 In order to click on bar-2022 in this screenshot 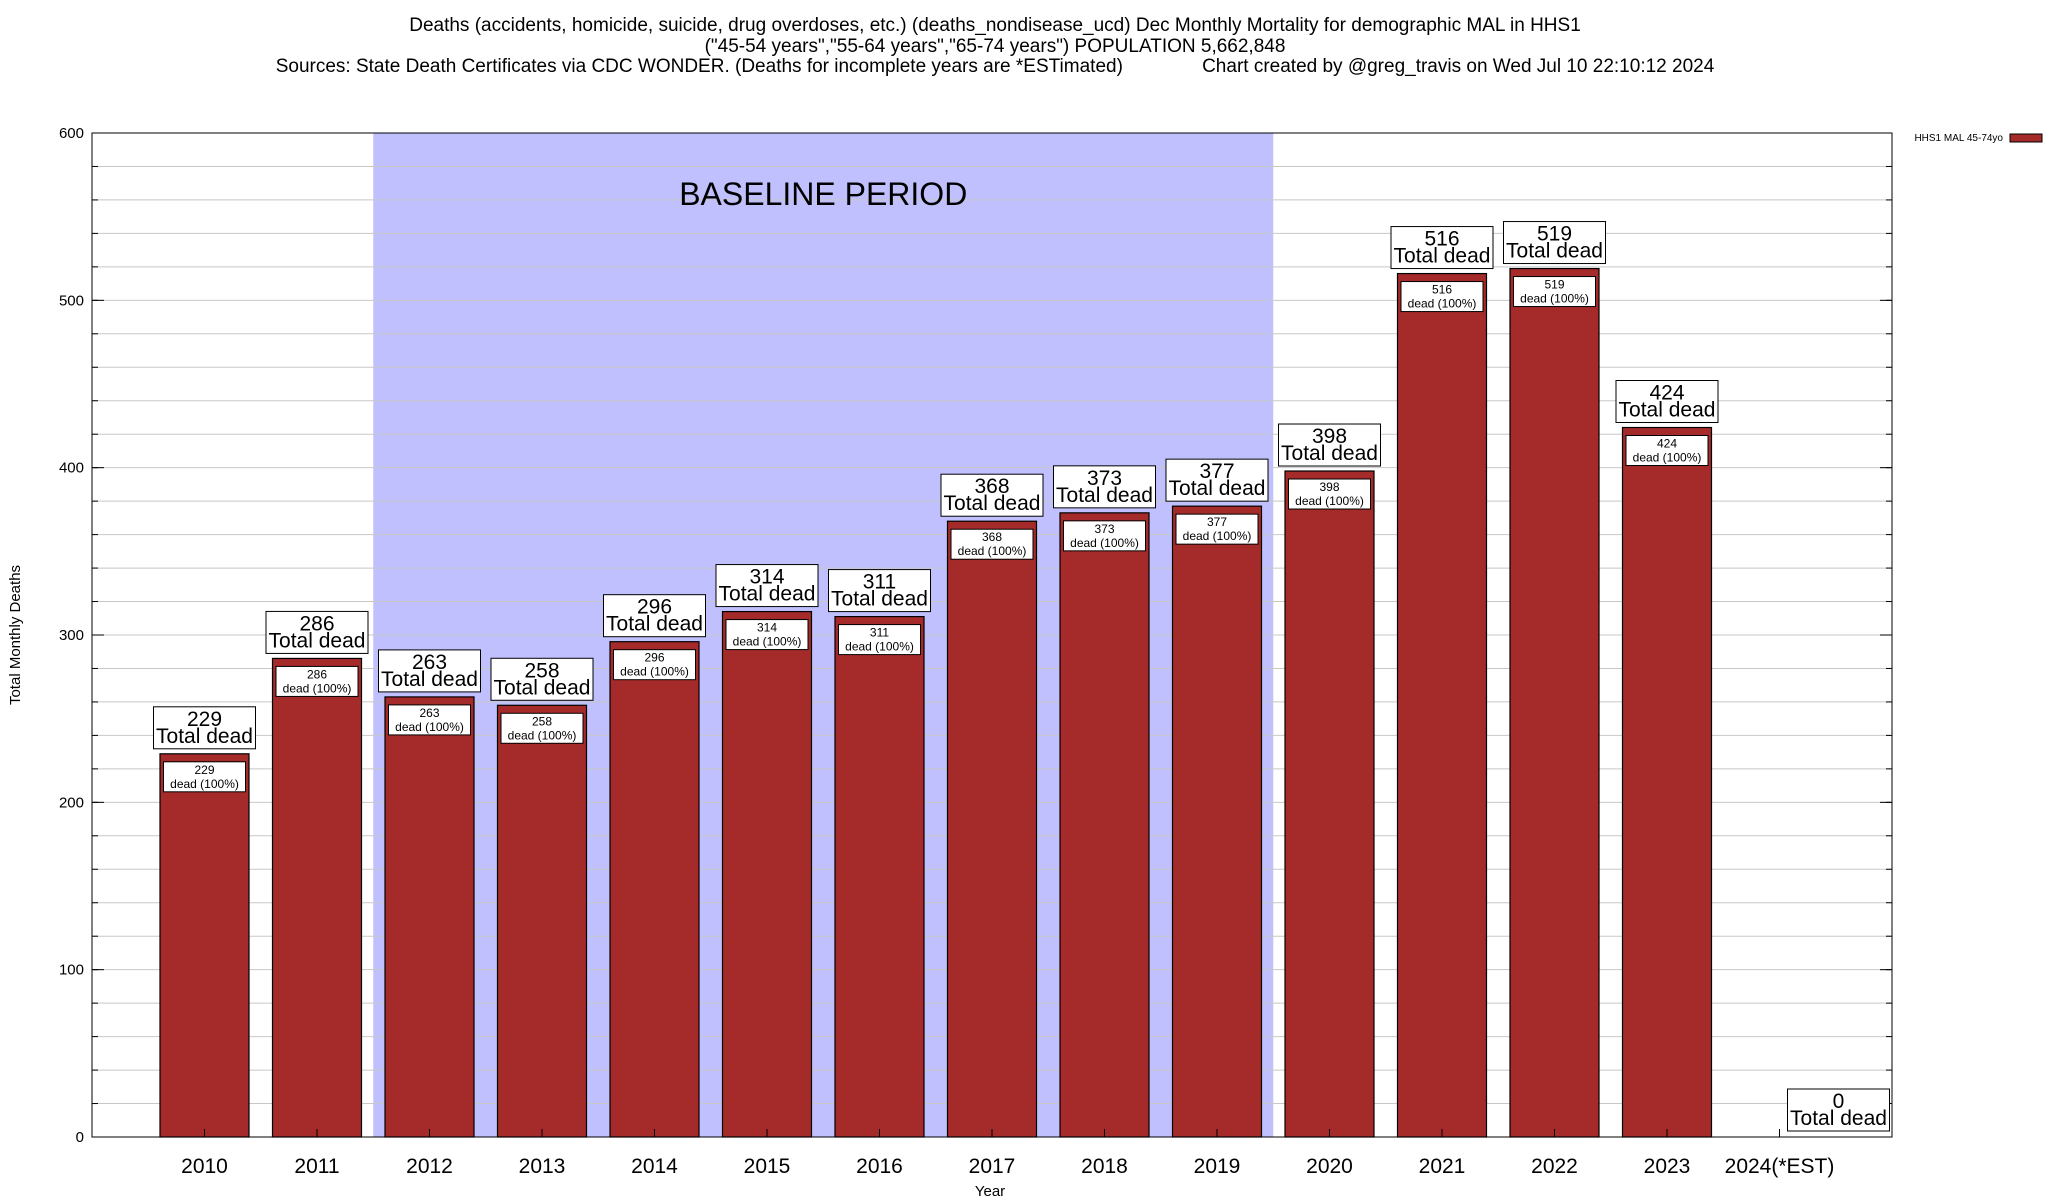, I will do `click(1554, 702)`.